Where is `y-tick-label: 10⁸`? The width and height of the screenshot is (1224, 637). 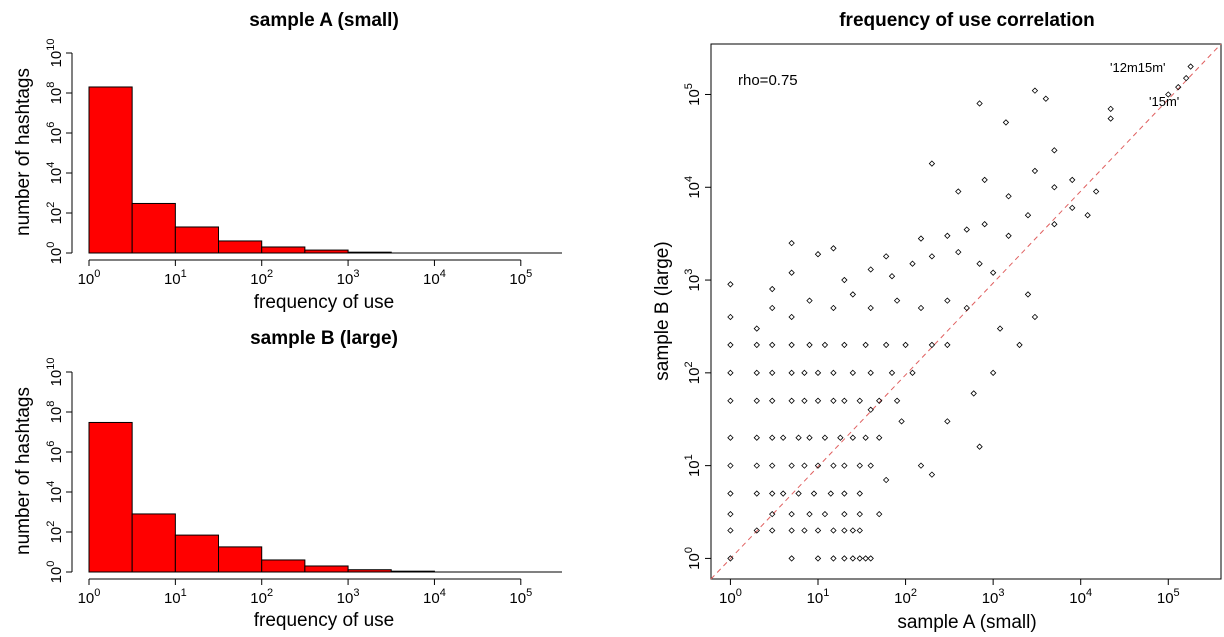 y-tick-label: 10⁸ is located at coordinates (55, 412).